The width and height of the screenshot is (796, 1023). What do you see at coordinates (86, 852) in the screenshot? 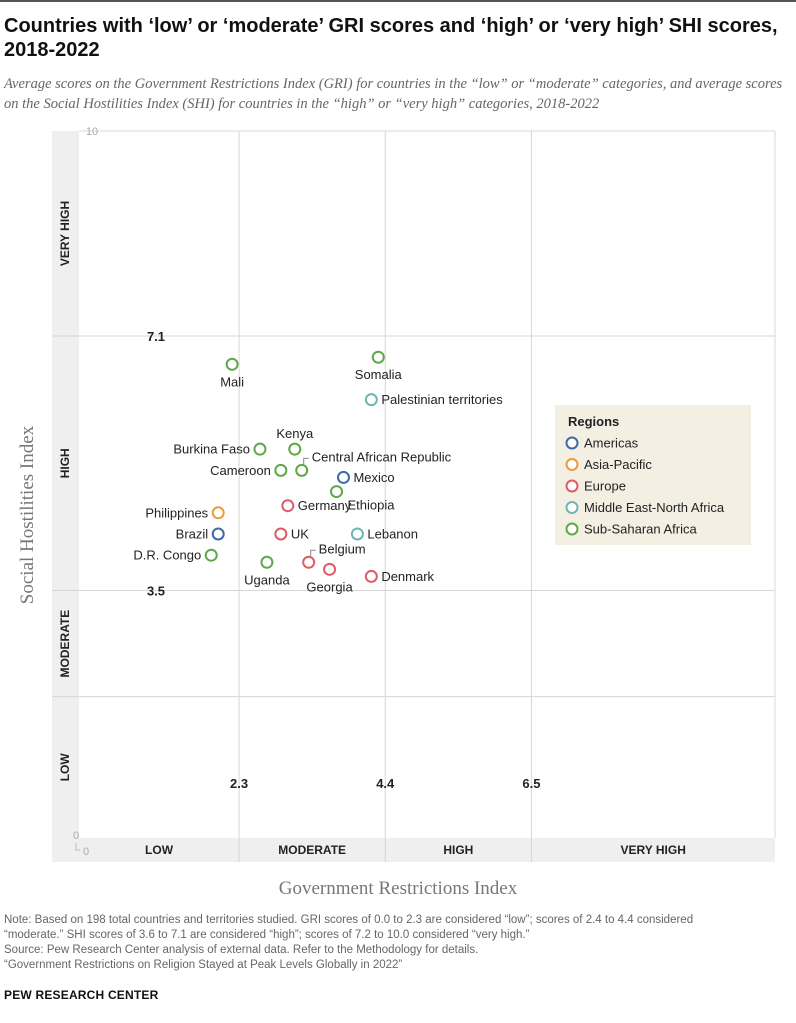
I see `x-axis-origin-label: 0` at bounding box center [86, 852].